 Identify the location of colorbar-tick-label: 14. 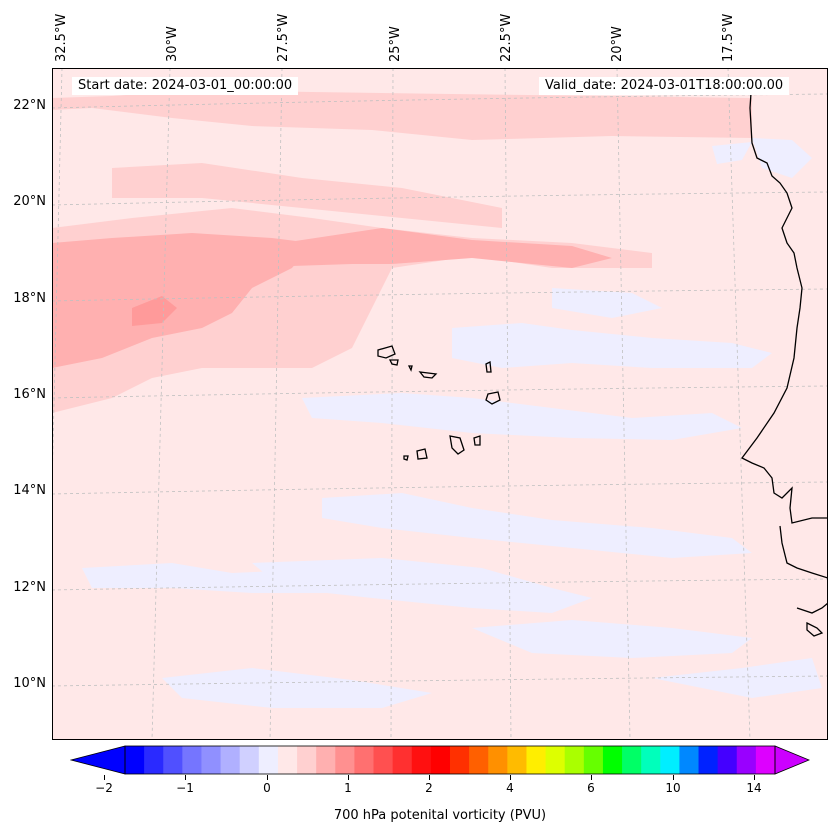
(754, 788).